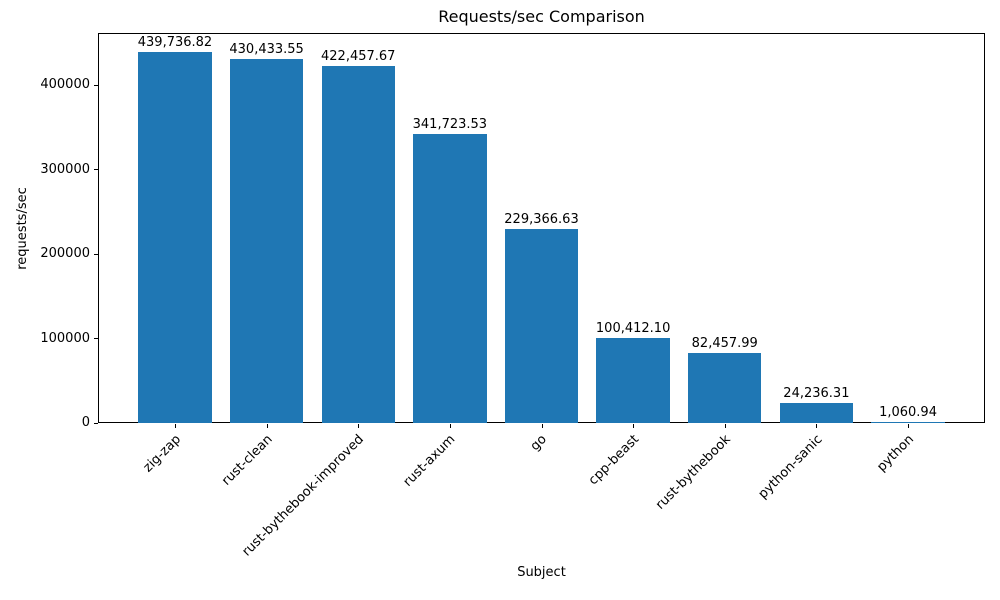 Image resolution: width=1000 pixels, height=600 pixels. Describe the element at coordinates (724, 344) in the screenshot. I see `bar-value-label: 82,457.99` at that location.